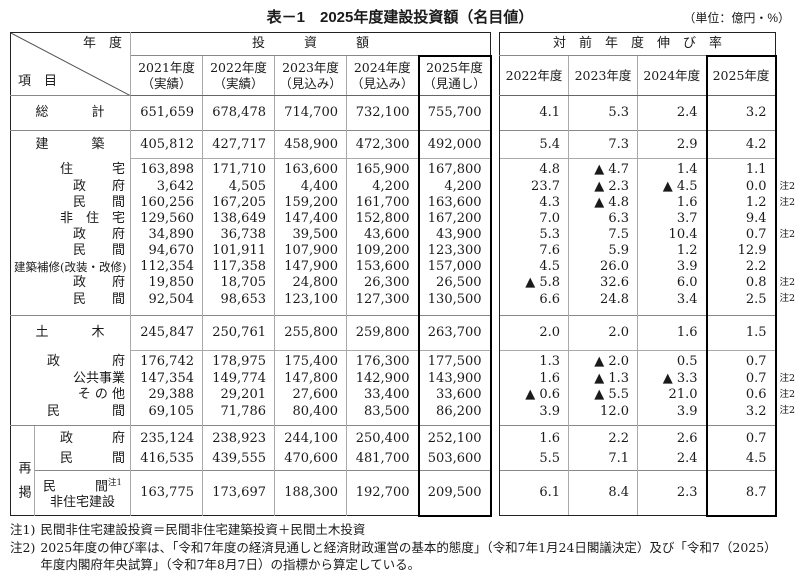 This screenshot has width=800, height=578. I want to click on rate-cell: 0.0, so click(741, 186).